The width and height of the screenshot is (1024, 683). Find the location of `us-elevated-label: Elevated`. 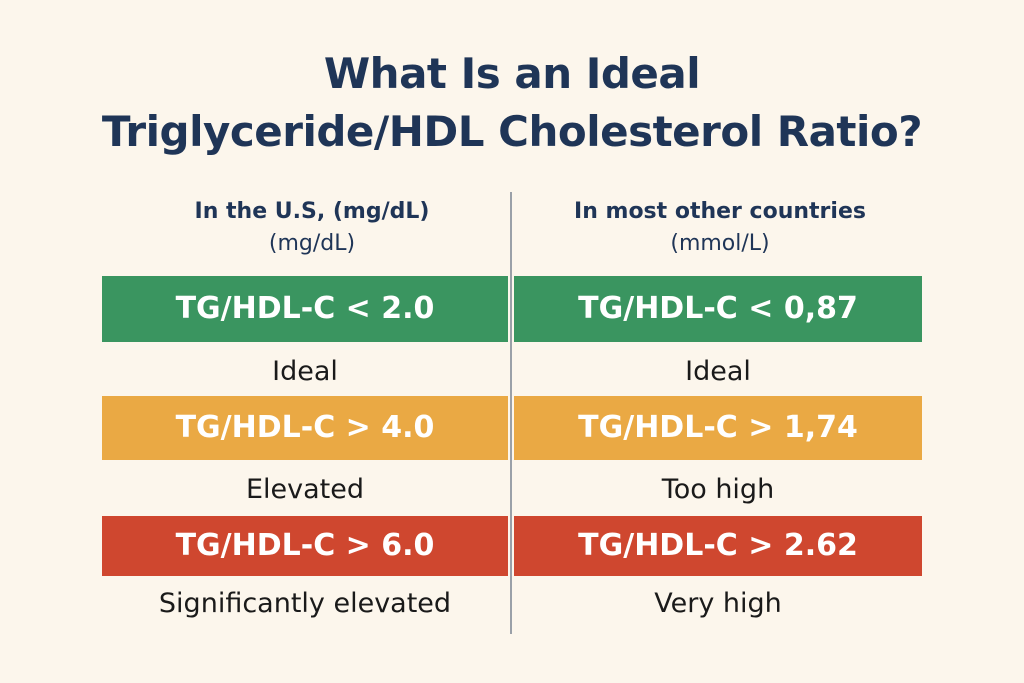

us-elevated-label: Elevated is located at coordinates (305, 489).